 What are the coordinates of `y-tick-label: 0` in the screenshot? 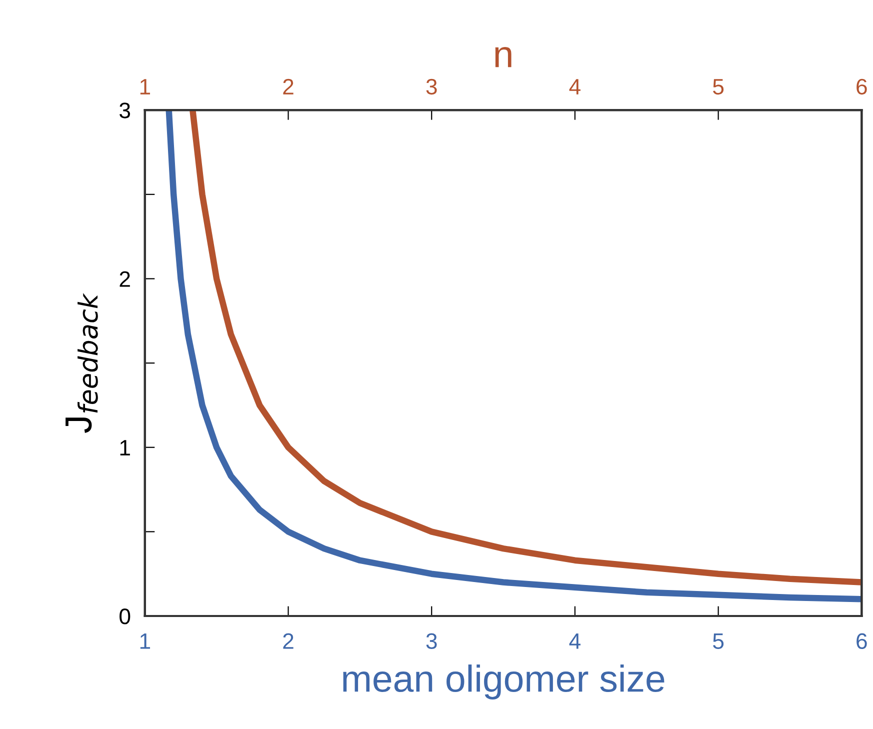 It's located at (125, 616).